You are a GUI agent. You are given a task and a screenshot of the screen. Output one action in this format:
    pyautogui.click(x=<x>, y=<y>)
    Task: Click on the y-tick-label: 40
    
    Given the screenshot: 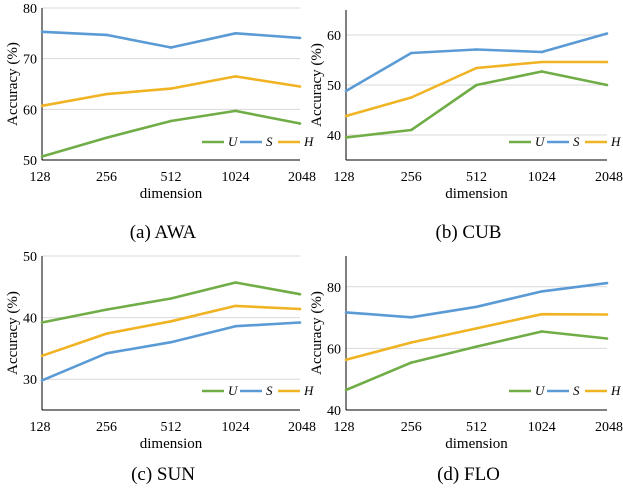 What is the action you would take?
    pyautogui.click(x=30, y=319)
    